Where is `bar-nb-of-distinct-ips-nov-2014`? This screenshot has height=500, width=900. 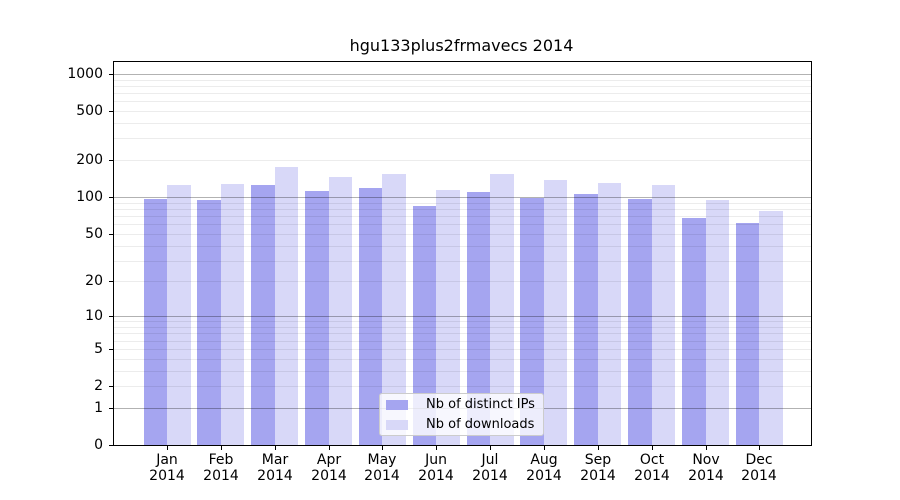
bar-nb-of-distinct-ips-nov-2014 is located at coordinates (694, 331).